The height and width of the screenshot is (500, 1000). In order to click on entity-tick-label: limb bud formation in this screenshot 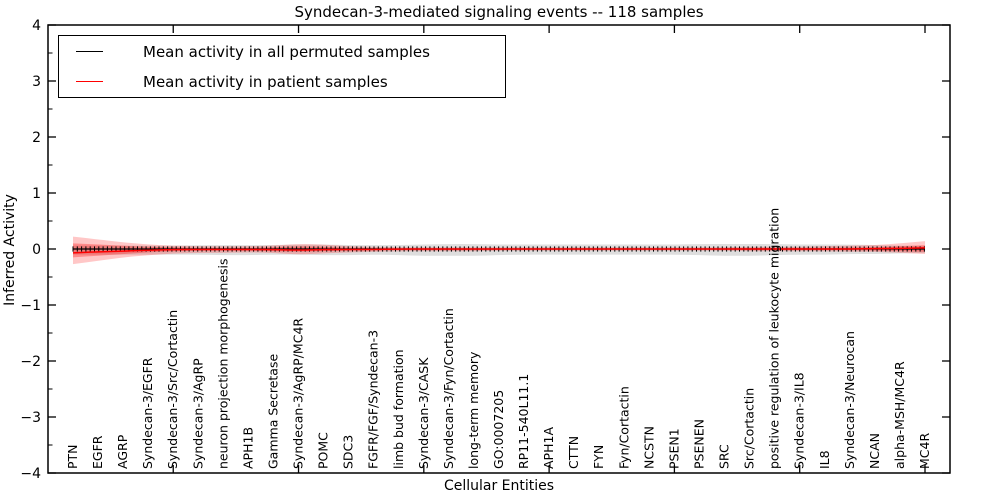, I will do `click(398, 409)`.